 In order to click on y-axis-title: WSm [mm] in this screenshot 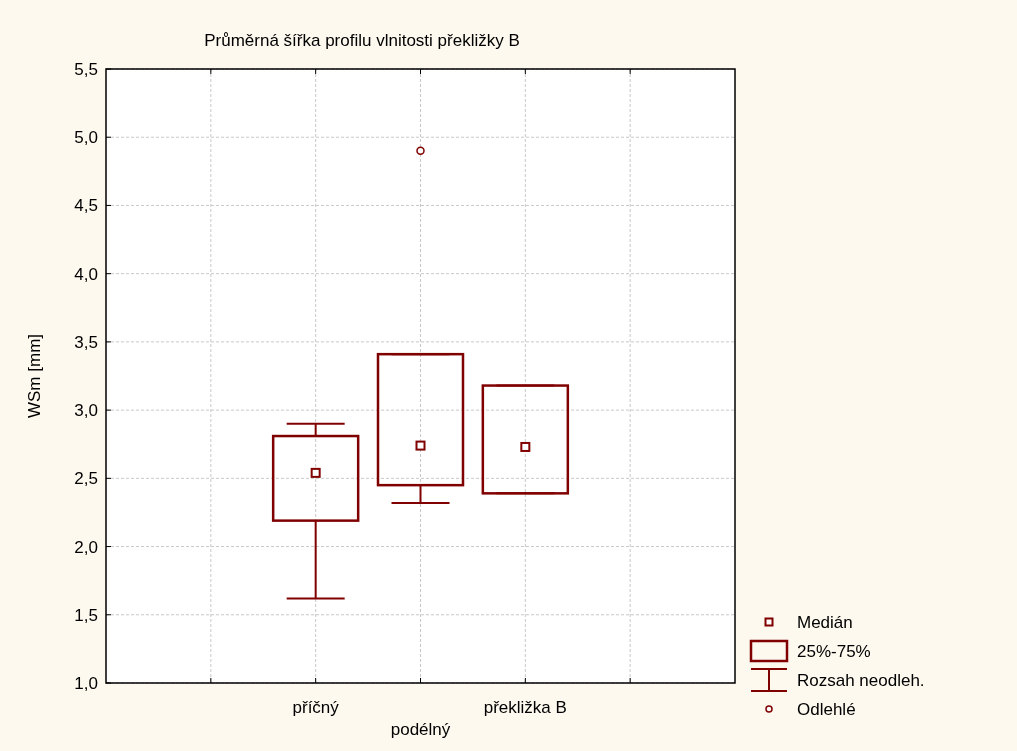, I will do `click(34, 376)`.